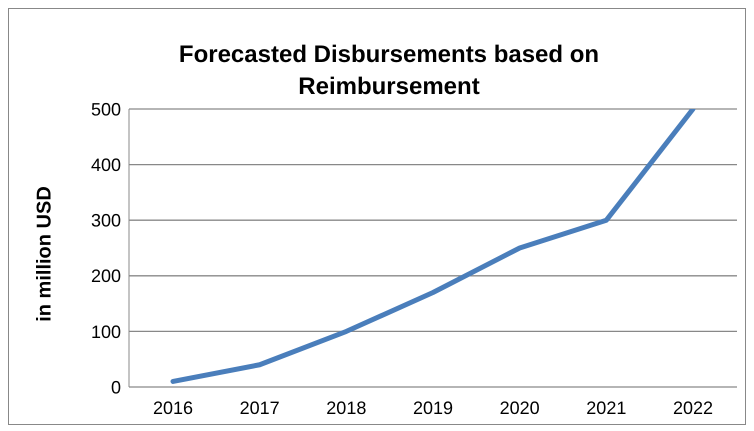 The width and height of the screenshot is (754, 431). I want to click on y-tick-label: 300, so click(105, 220).